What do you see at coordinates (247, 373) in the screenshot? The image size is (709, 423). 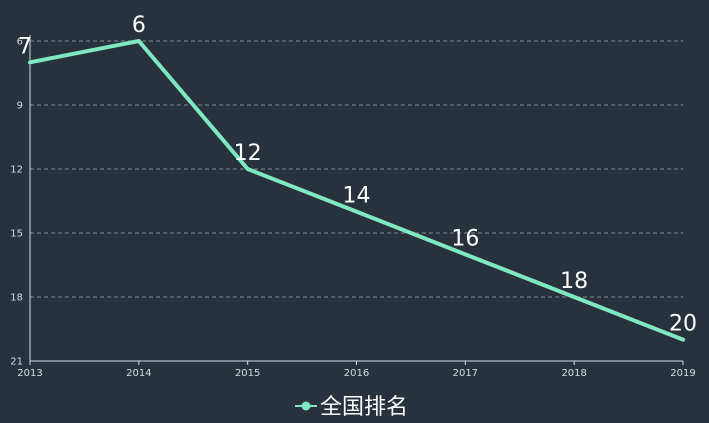 I see `x-tick-label: 2015` at bounding box center [247, 373].